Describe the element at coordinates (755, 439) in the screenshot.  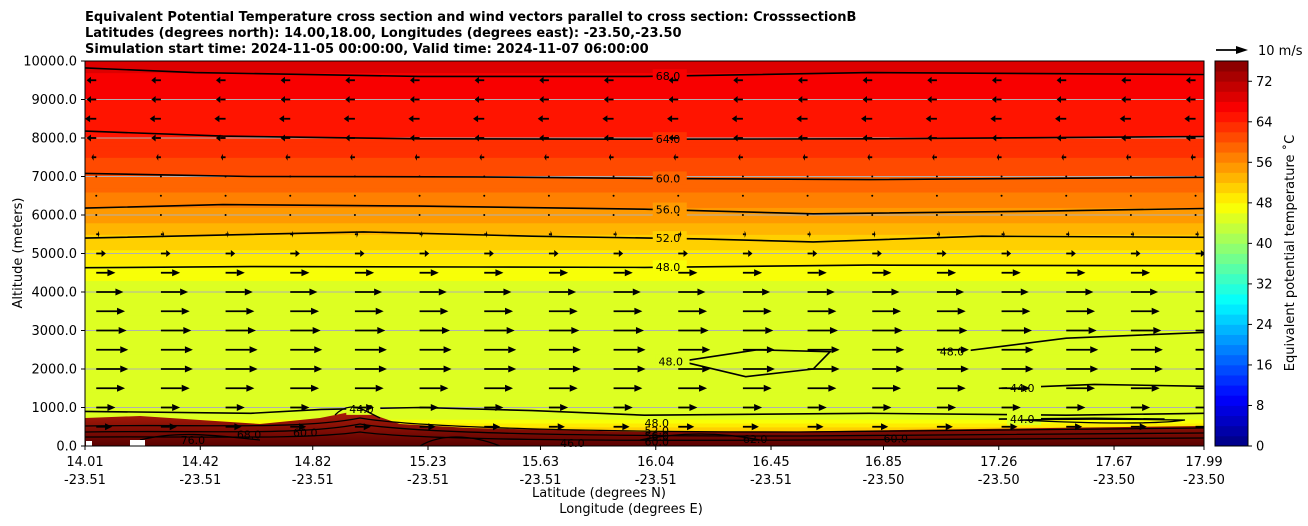
I see `surface-contour-label: 62.0` at that location.